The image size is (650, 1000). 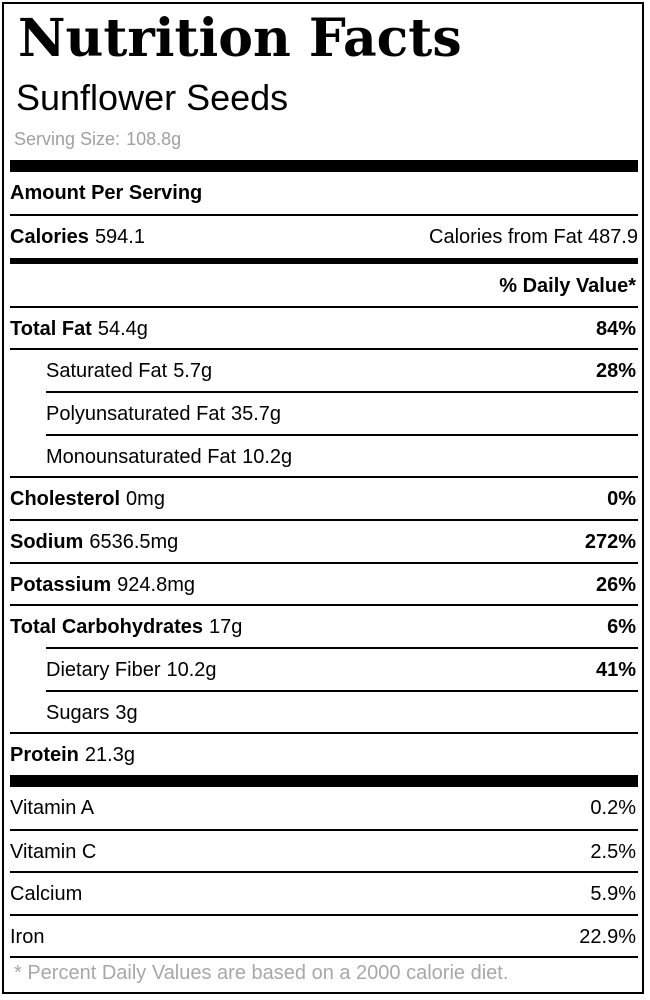 I want to click on serving-size-label: Serving Size:, so click(x=67, y=139).